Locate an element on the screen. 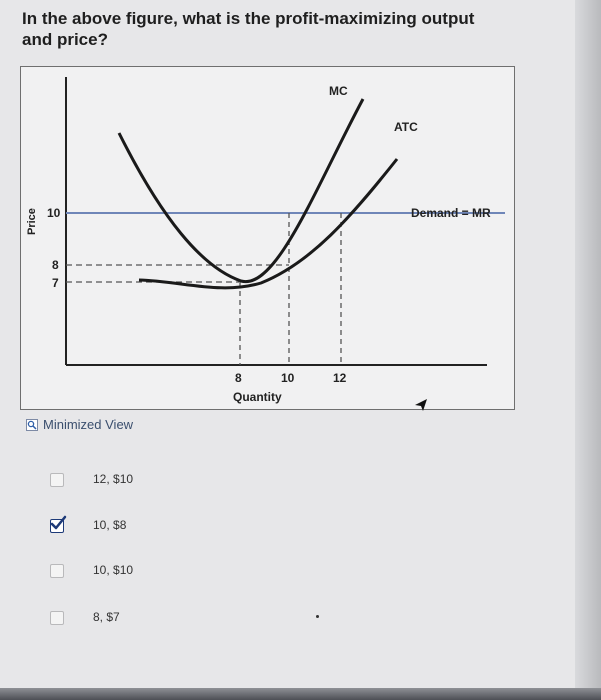 The height and width of the screenshot is (700, 601). minimized-view-label: Minimized View is located at coordinates (88, 424).